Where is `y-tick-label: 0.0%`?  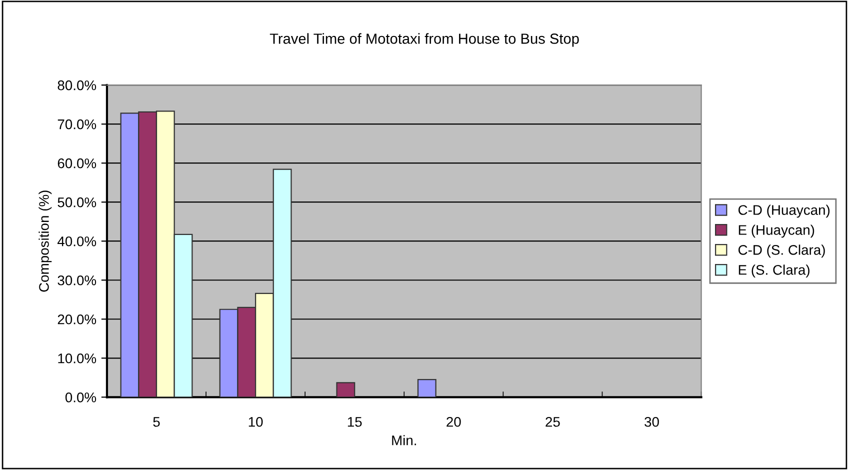
y-tick-label: 0.0% is located at coordinates (80, 397).